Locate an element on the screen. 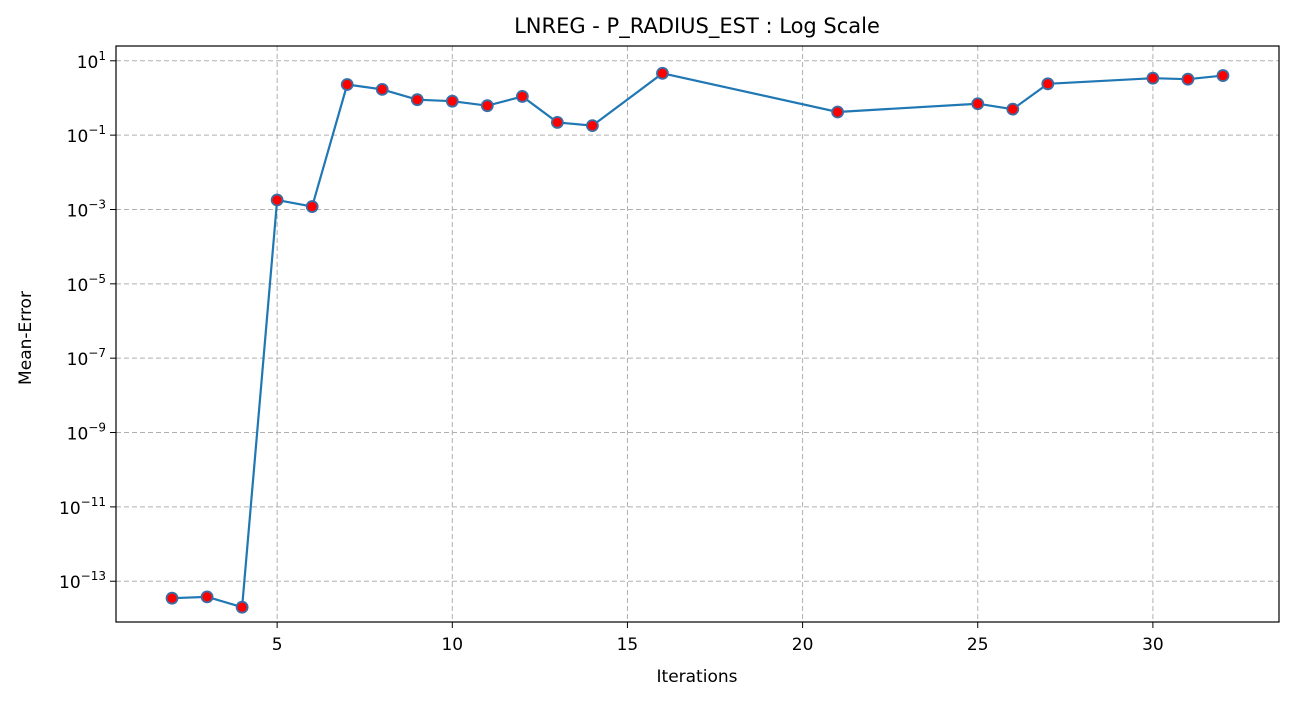 The height and width of the screenshot is (701, 1293). y-tick-label: 10⁻⁵ is located at coordinates (86, 284).